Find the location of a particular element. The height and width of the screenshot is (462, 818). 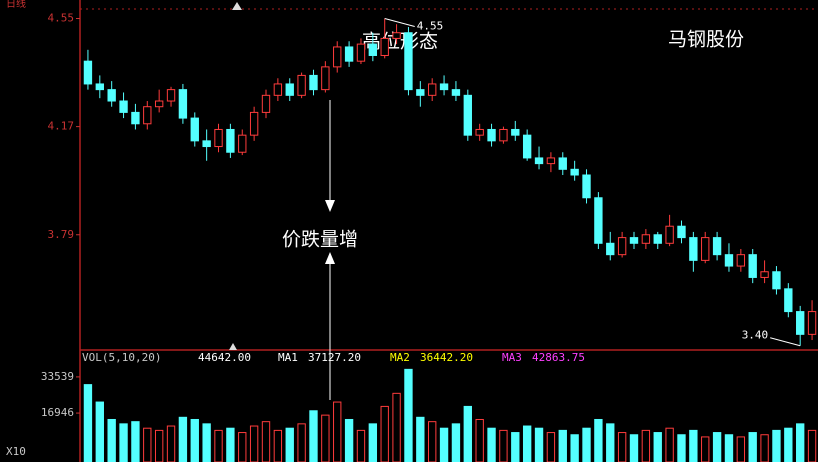

ma-value: 42863.75 is located at coordinates (558, 357).